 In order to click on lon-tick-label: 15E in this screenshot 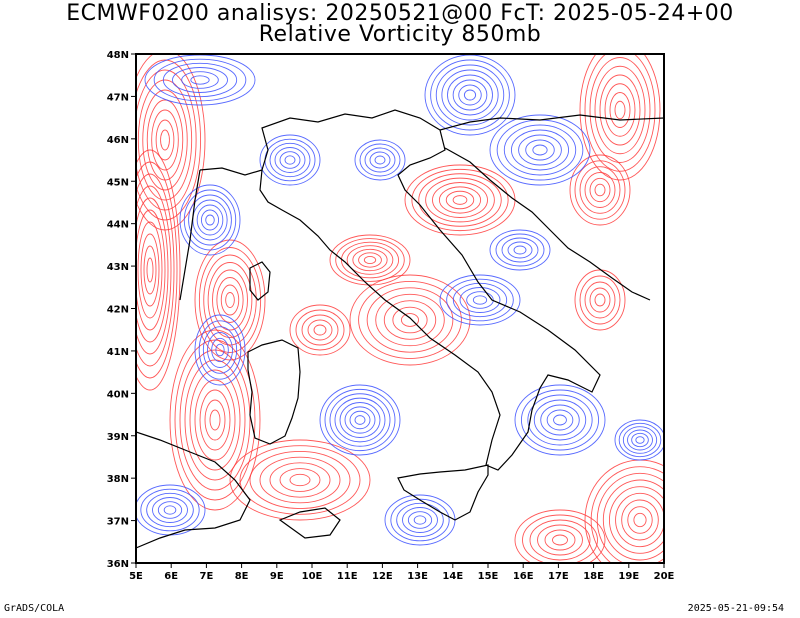, I will do `click(488, 576)`.